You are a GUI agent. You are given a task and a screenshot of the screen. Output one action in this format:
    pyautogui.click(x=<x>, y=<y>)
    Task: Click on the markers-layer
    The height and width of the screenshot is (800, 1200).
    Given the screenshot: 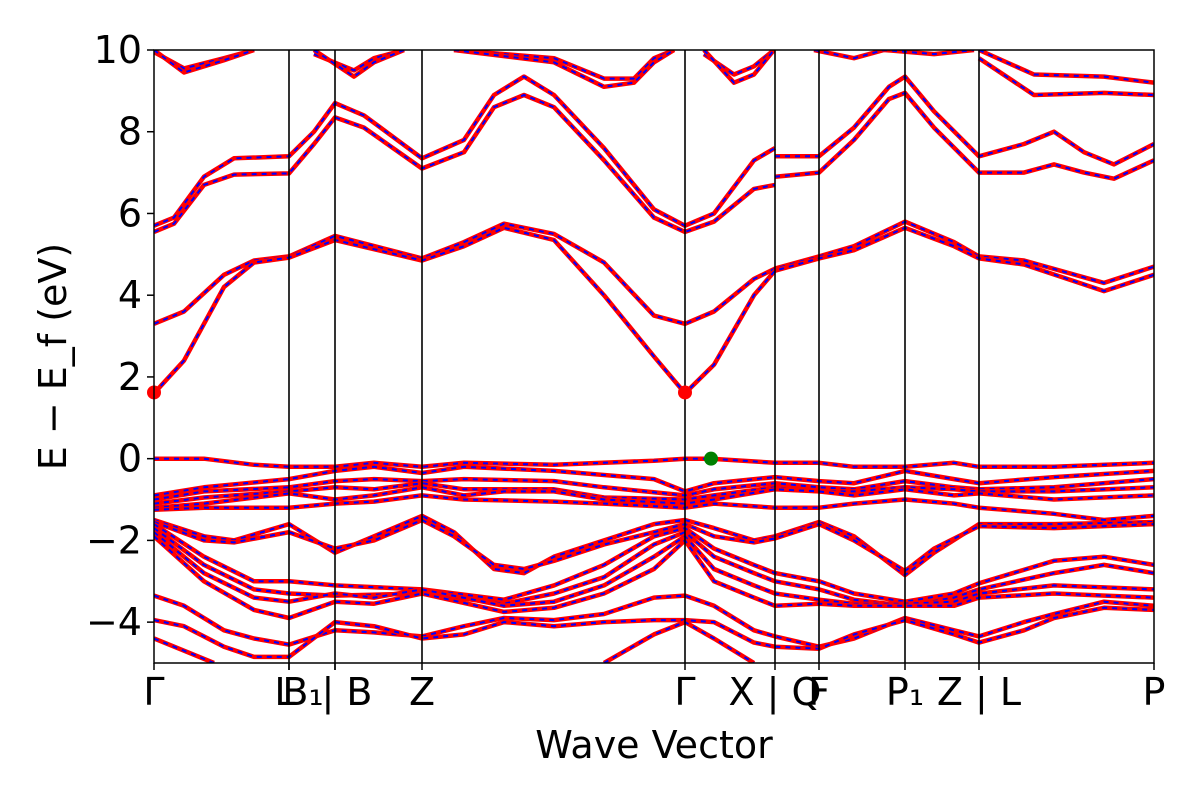 What is the action you would take?
    pyautogui.click(x=432, y=425)
    